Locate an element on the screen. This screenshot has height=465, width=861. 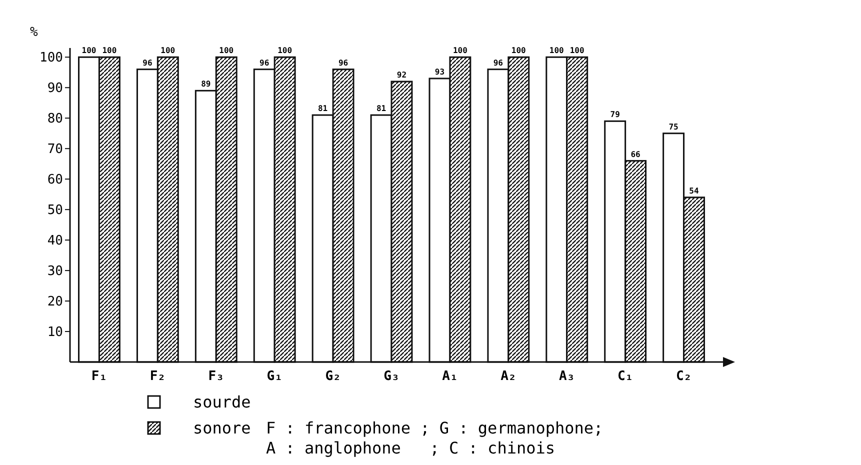
y-tick-label: 90 is located at coordinates (55, 88).